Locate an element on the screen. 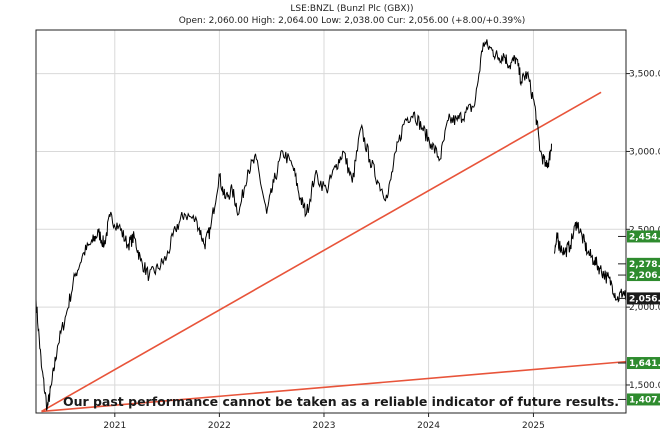 Image resolution: width=660 pixels, height=437 pixels. level-label: 1,641.69 is located at coordinates (644, 364).